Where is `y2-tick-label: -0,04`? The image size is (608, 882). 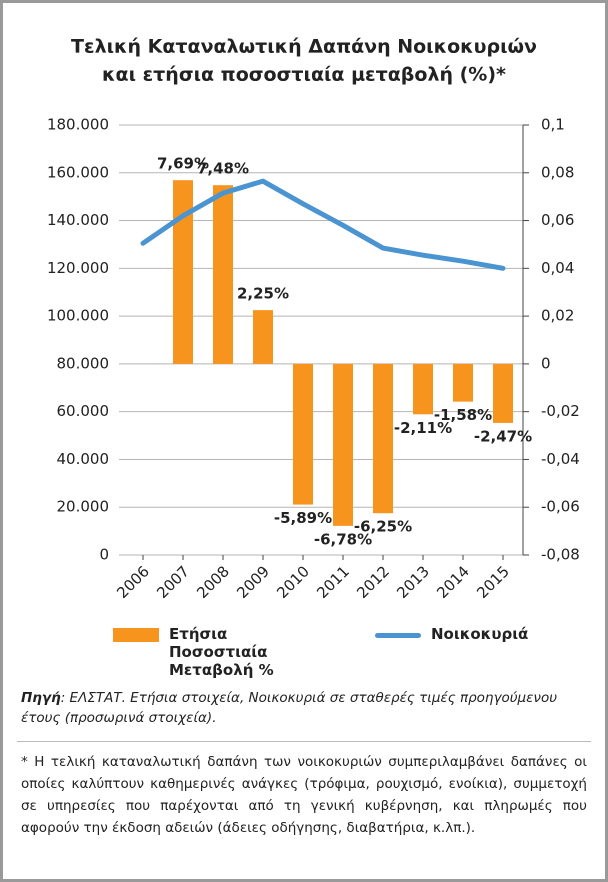
y2-tick-label: -0,04 is located at coordinates (560, 459).